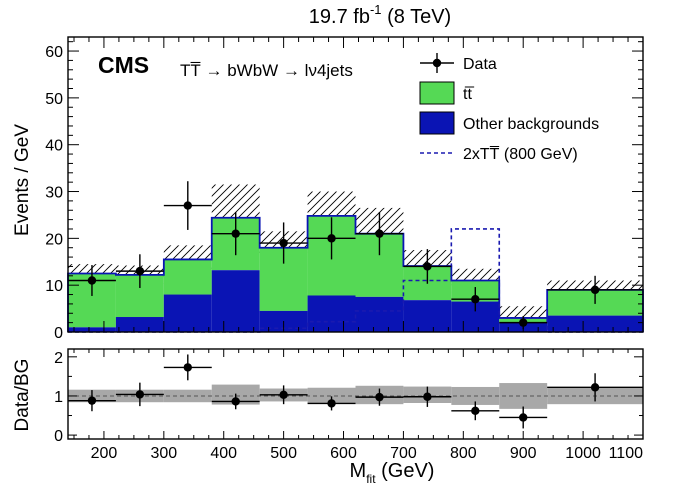 This screenshot has width=688, height=487. Describe the element at coordinates (520, 154) in the screenshot. I see `legend-label: 2xTT̅ (800 GeV)` at that location.